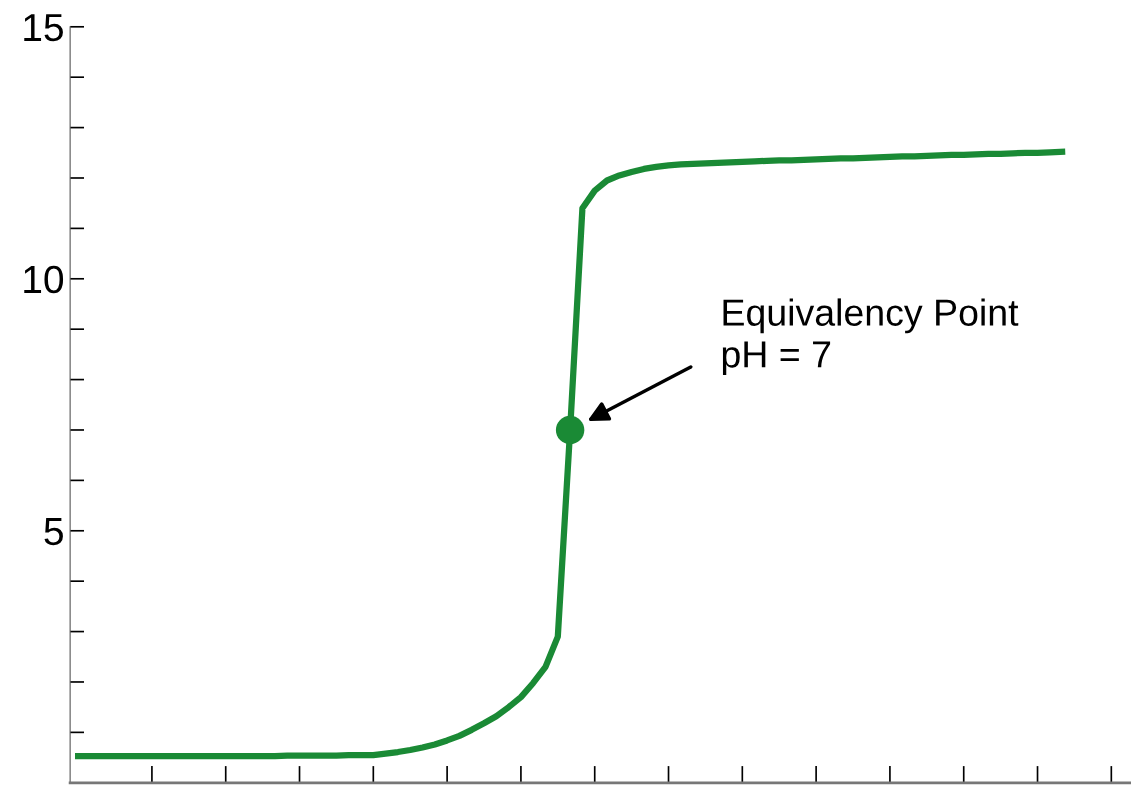 Image resolution: width=1131 pixels, height=812 pixels. I want to click on y-tick-label: 10, so click(44, 279).